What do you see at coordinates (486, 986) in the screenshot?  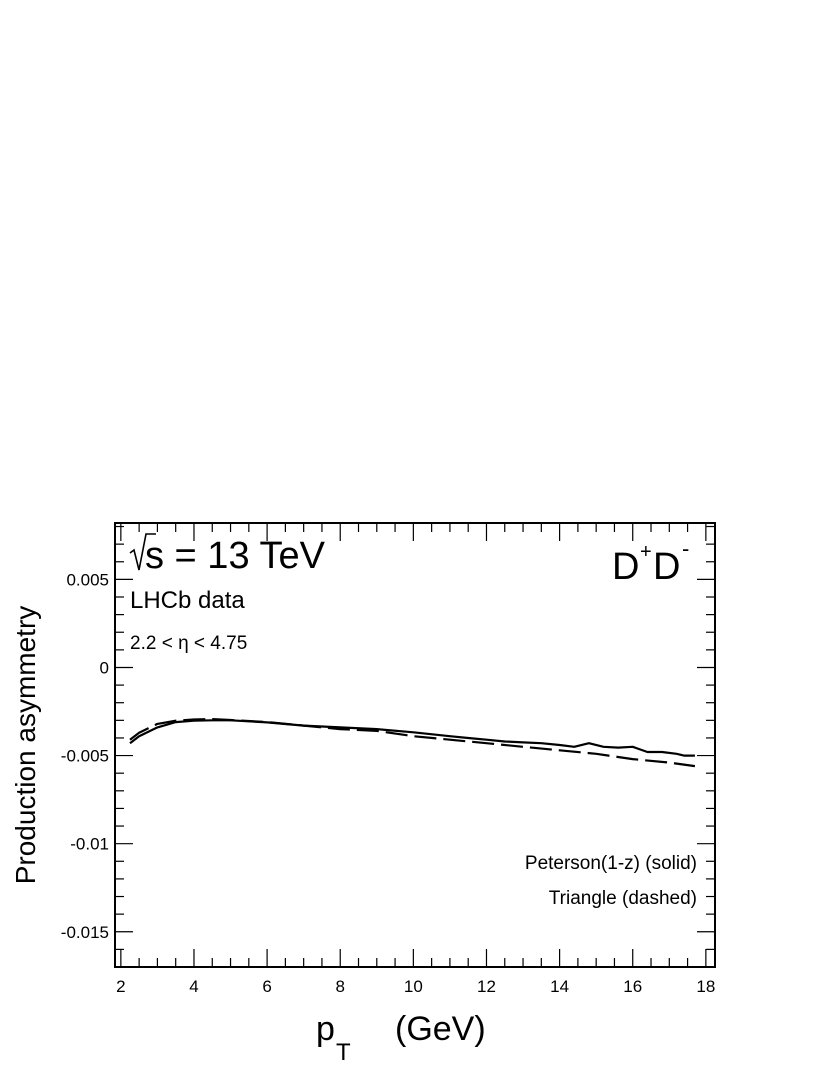 I see `x-tick-label: 12` at bounding box center [486, 986].